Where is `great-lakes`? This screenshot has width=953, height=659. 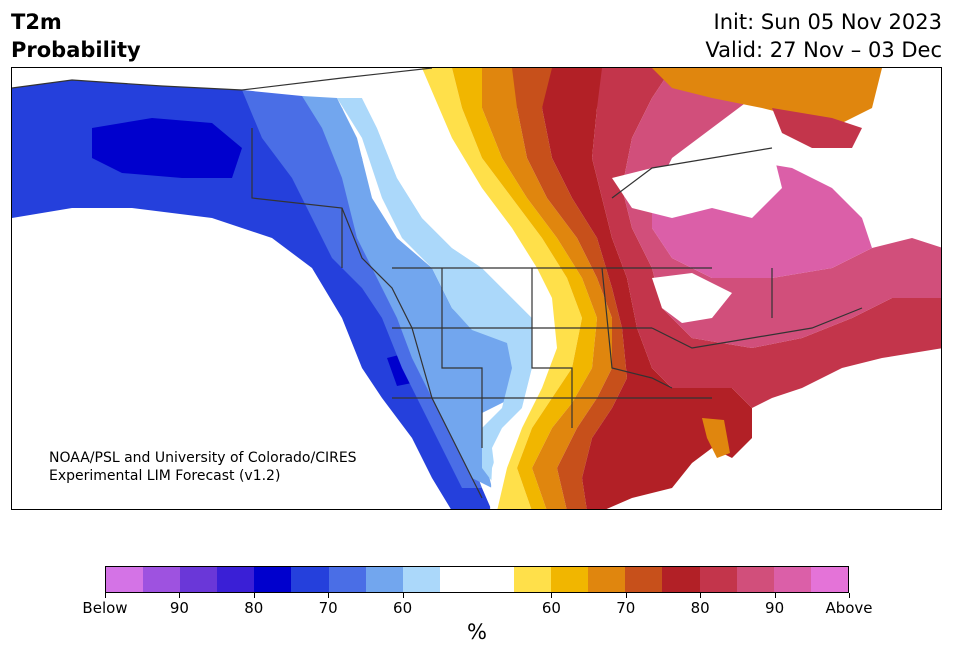 great-lakes is located at coordinates (692, 298).